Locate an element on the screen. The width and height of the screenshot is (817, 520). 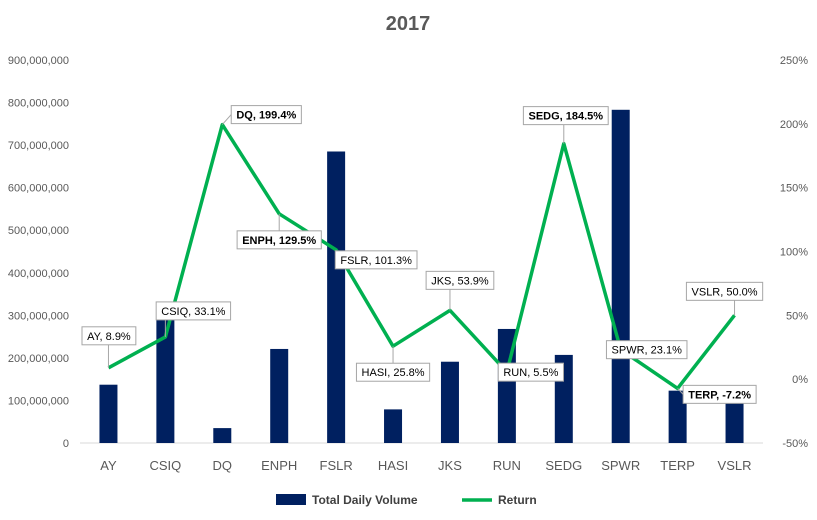
data-label: AY, 8.9% is located at coordinates (109, 337).